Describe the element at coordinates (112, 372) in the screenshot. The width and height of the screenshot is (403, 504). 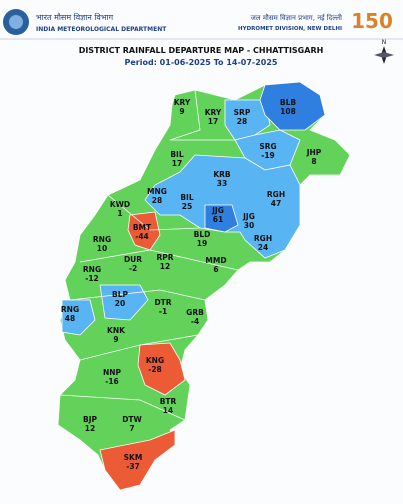
I see `district-code: NNP` at that location.